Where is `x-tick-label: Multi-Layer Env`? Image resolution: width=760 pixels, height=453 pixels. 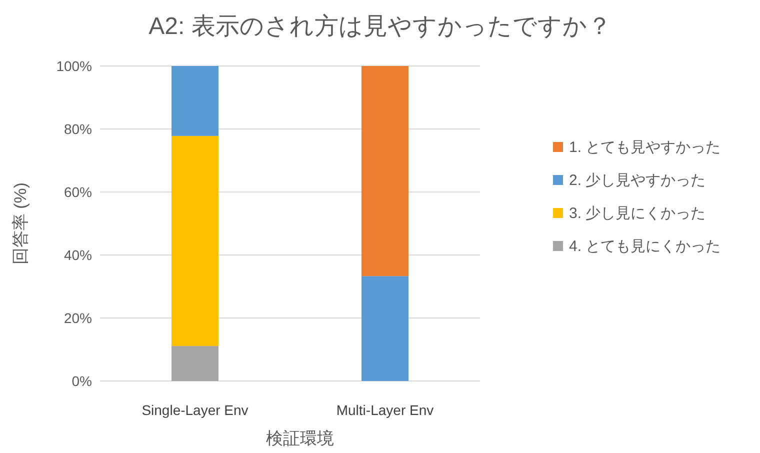 x-tick-label: Multi-Layer Env is located at coordinates (385, 410).